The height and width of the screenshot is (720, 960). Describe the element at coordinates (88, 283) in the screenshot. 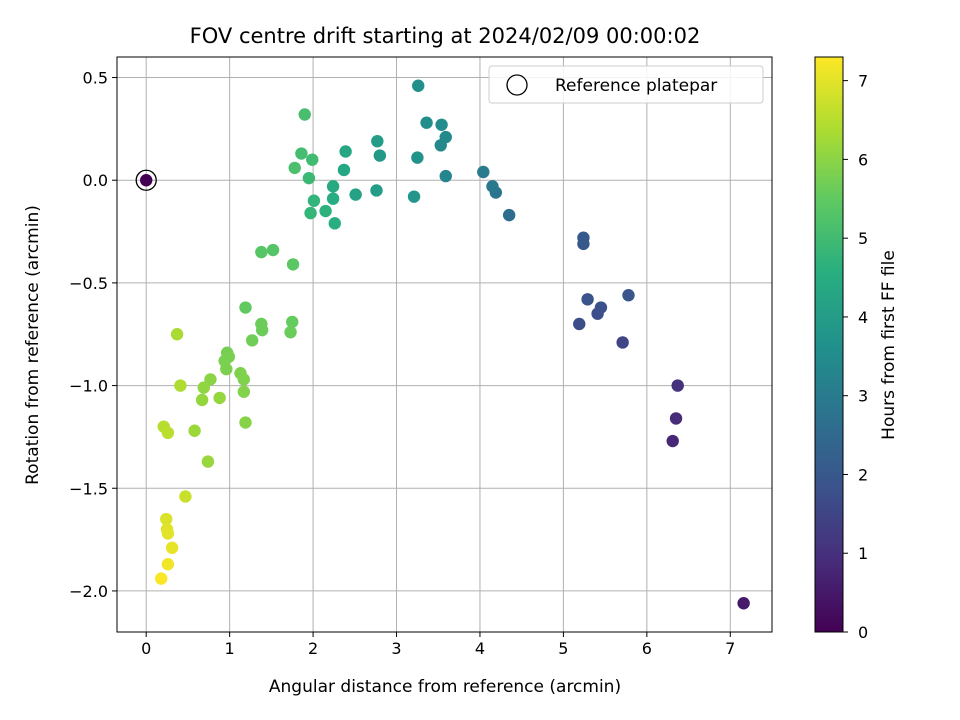

I see `y-tick-label: −0.5` at that location.